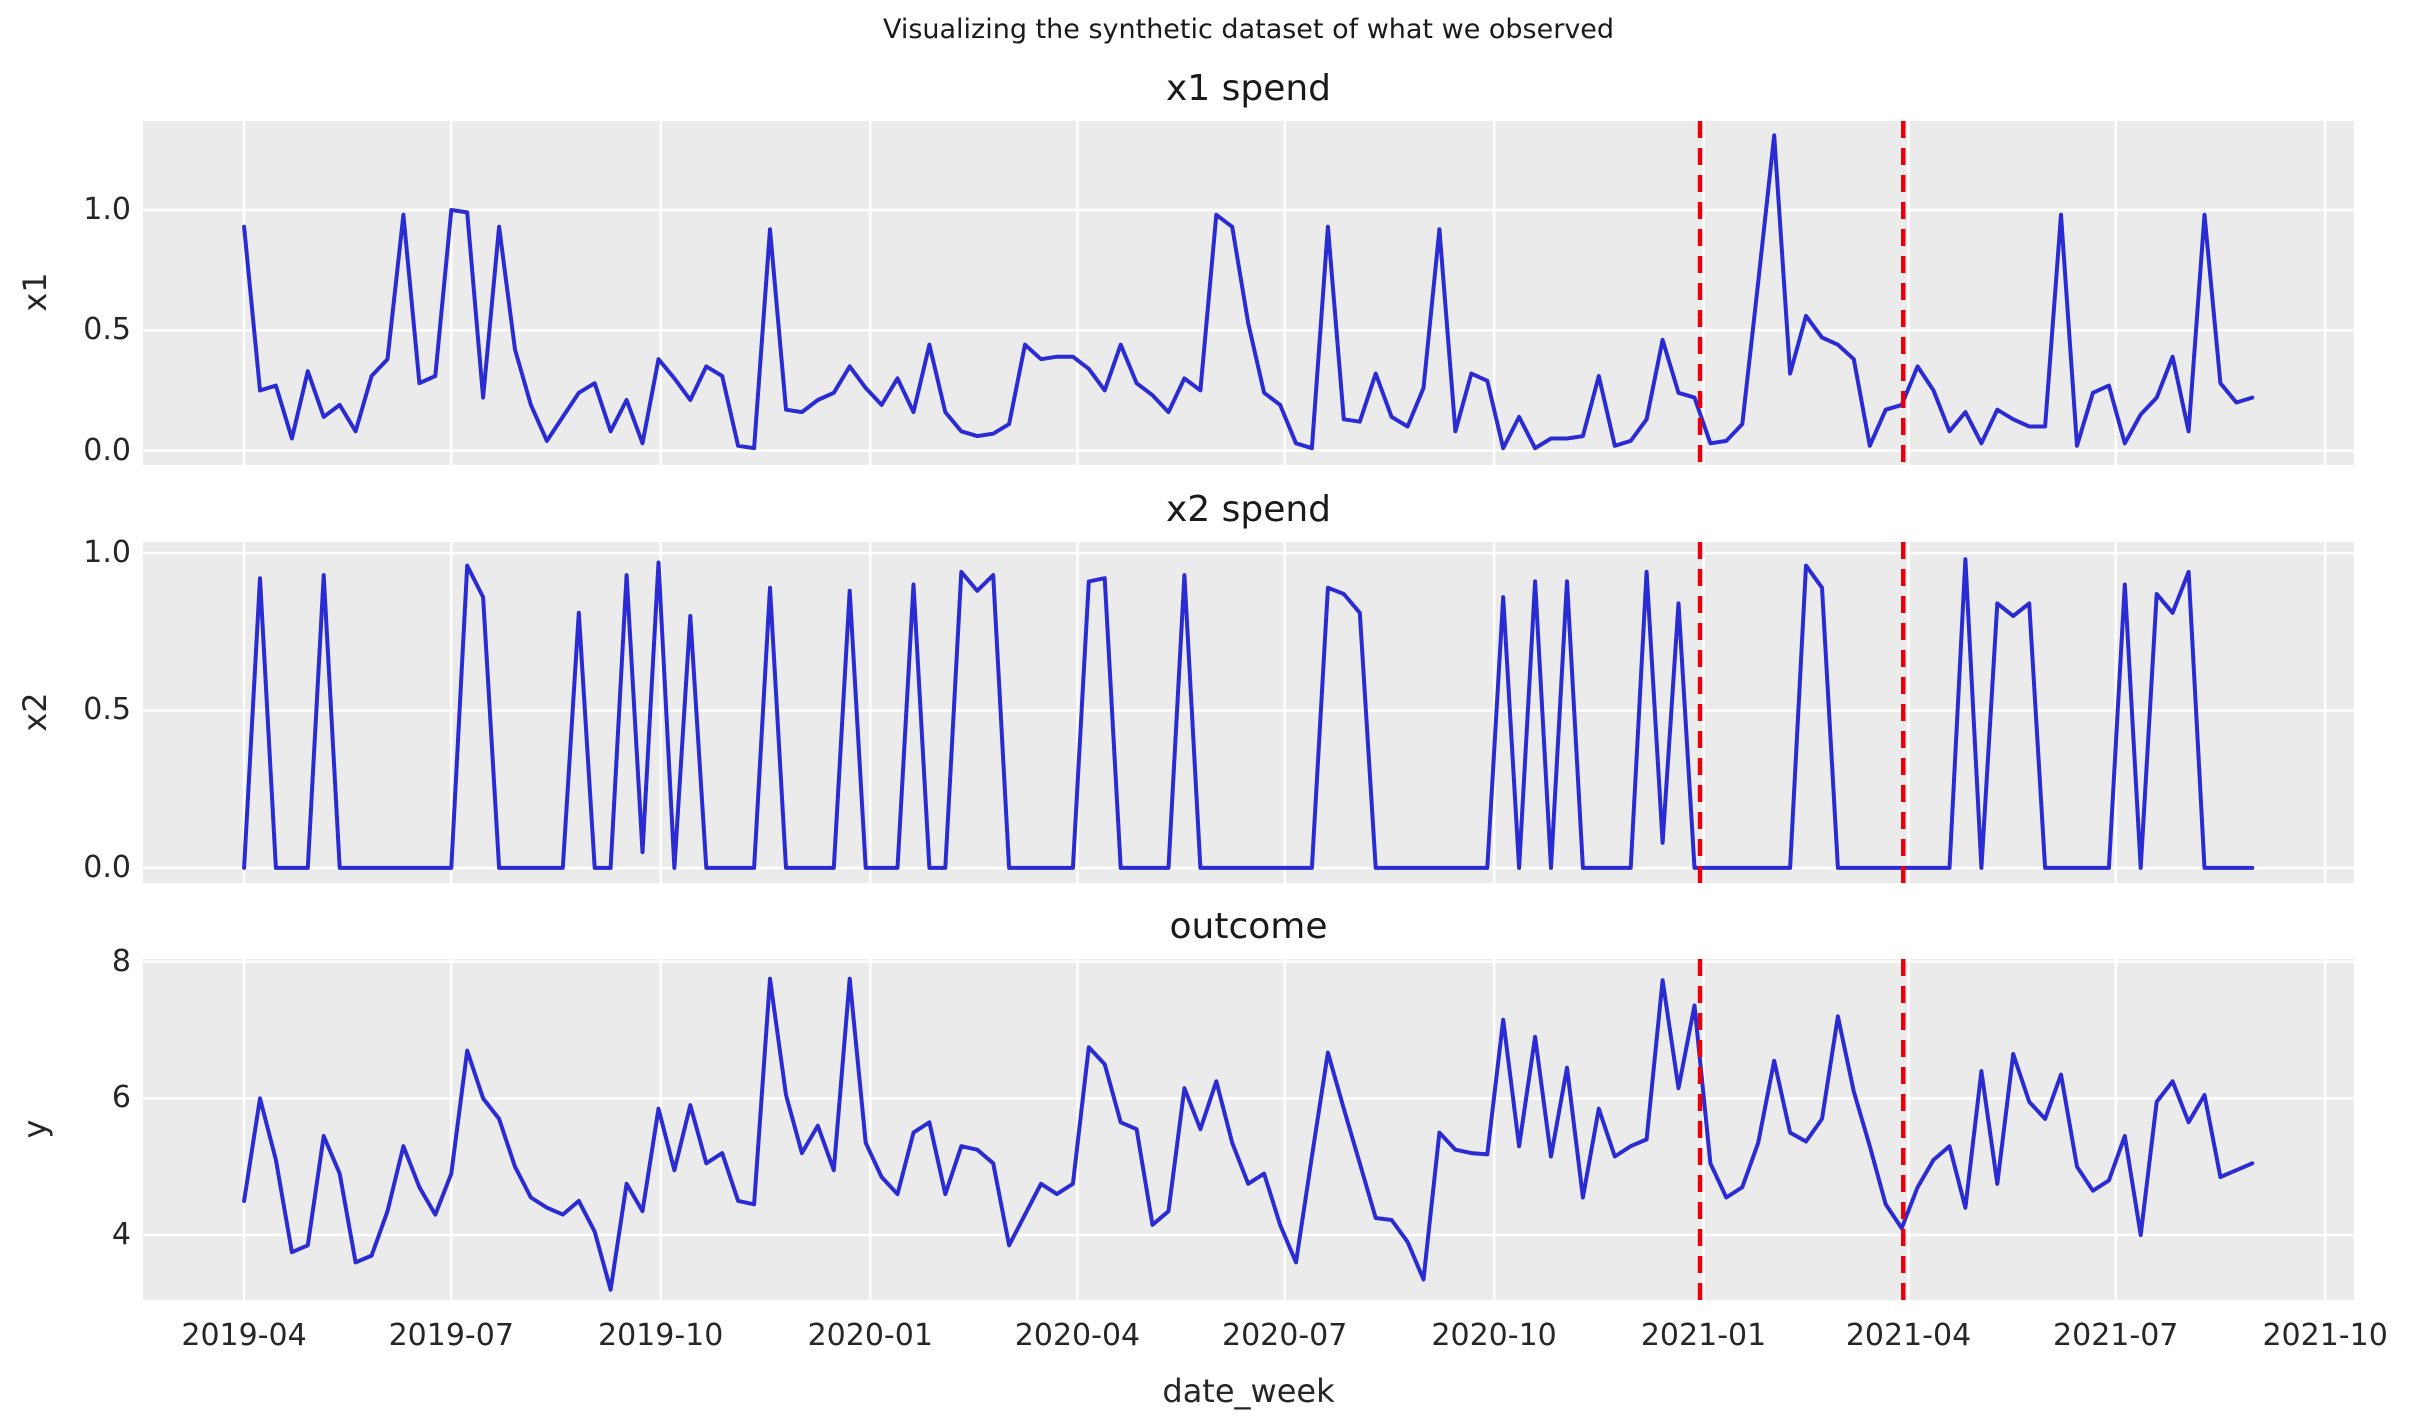 The image size is (2423, 1423). What do you see at coordinates (1248, 926) in the screenshot?
I see `subplot-title-y: outcome` at bounding box center [1248, 926].